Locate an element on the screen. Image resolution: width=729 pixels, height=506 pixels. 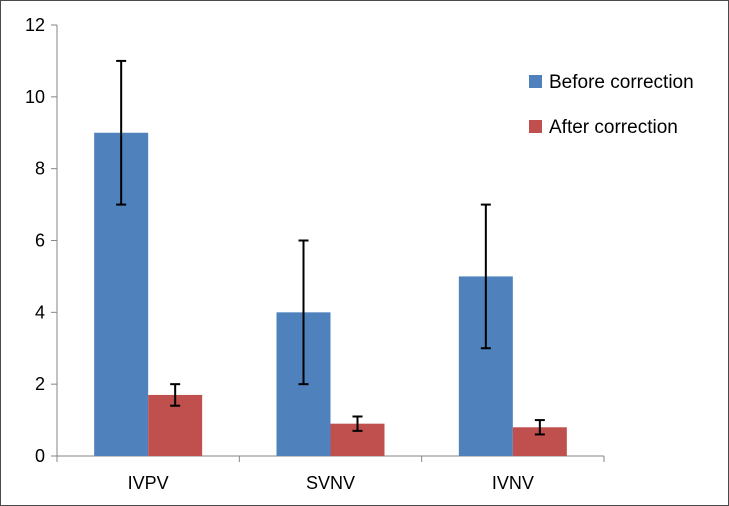
y-tick-label: 2 is located at coordinates (40, 384).